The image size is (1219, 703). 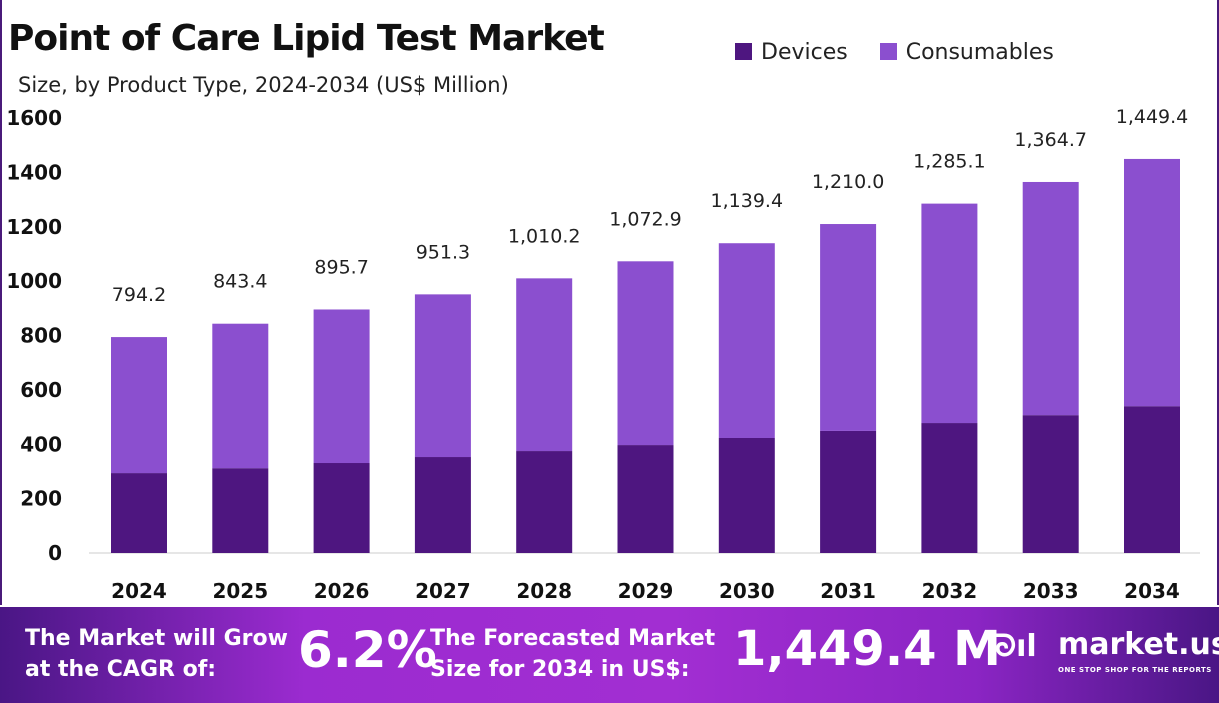 I want to click on y-tick-label: 600, so click(x=41, y=390).